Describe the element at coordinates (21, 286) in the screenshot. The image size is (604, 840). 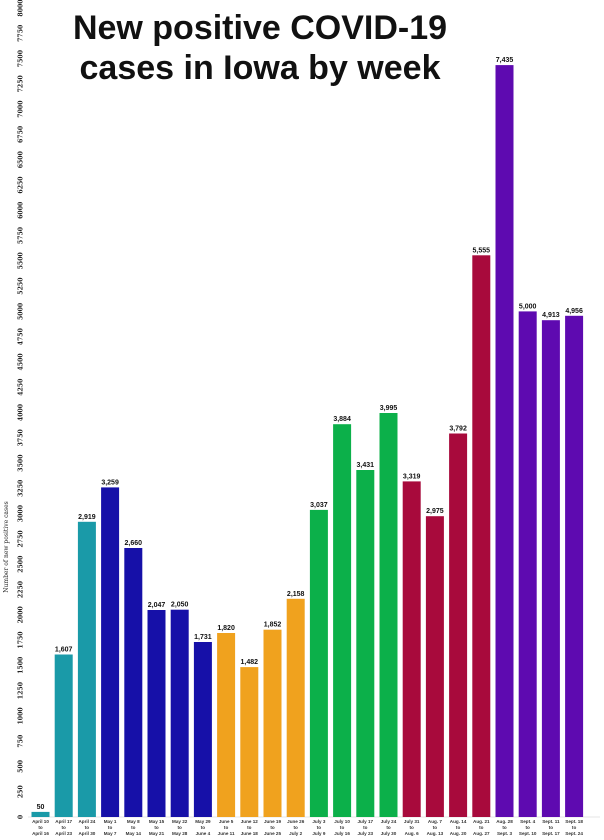
I see `y-tick-label: 5250` at that location.